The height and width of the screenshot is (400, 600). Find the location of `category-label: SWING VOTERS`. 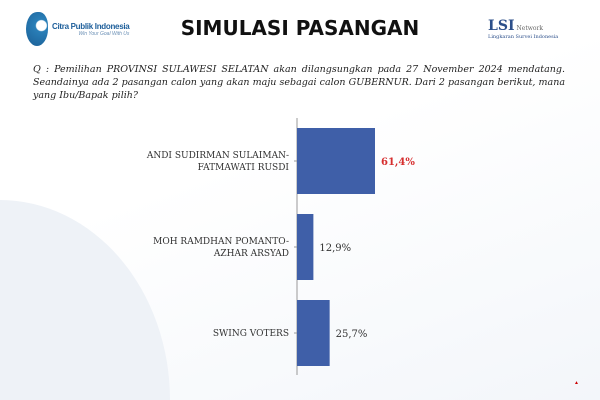

category-label: SWING VOTERS is located at coordinates (251, 334).